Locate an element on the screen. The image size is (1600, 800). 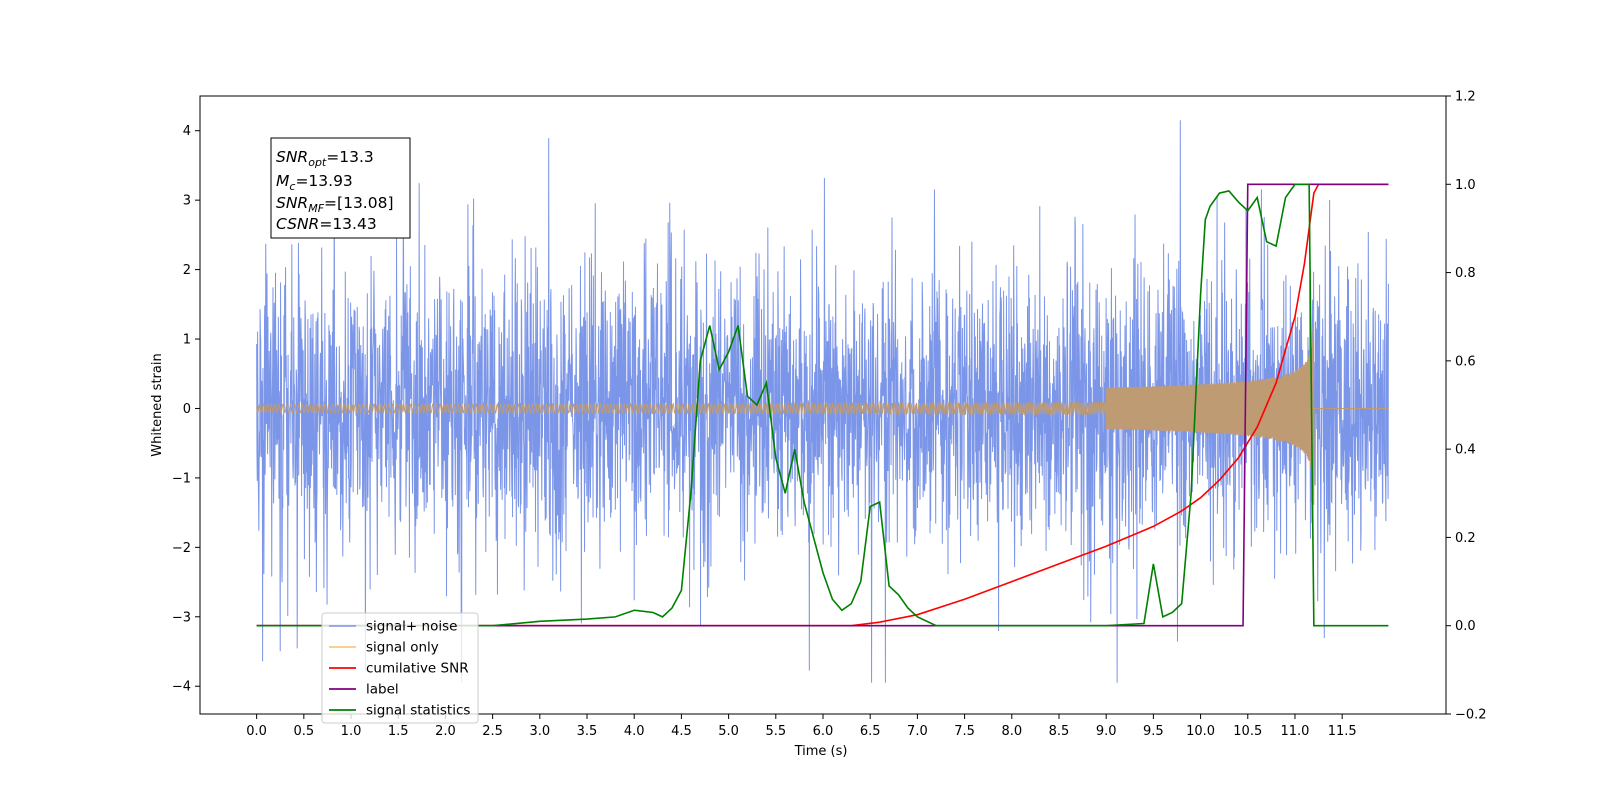
annotation-frame is located at coordinates (340, 188).